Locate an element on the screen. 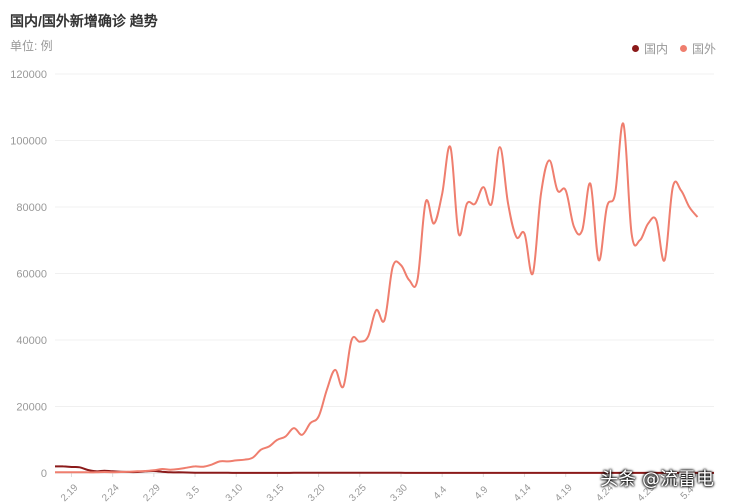 The width and height of the screenshot is (732, 503). legend-item-foreign: 国外 is located at coordinates (697, 48).